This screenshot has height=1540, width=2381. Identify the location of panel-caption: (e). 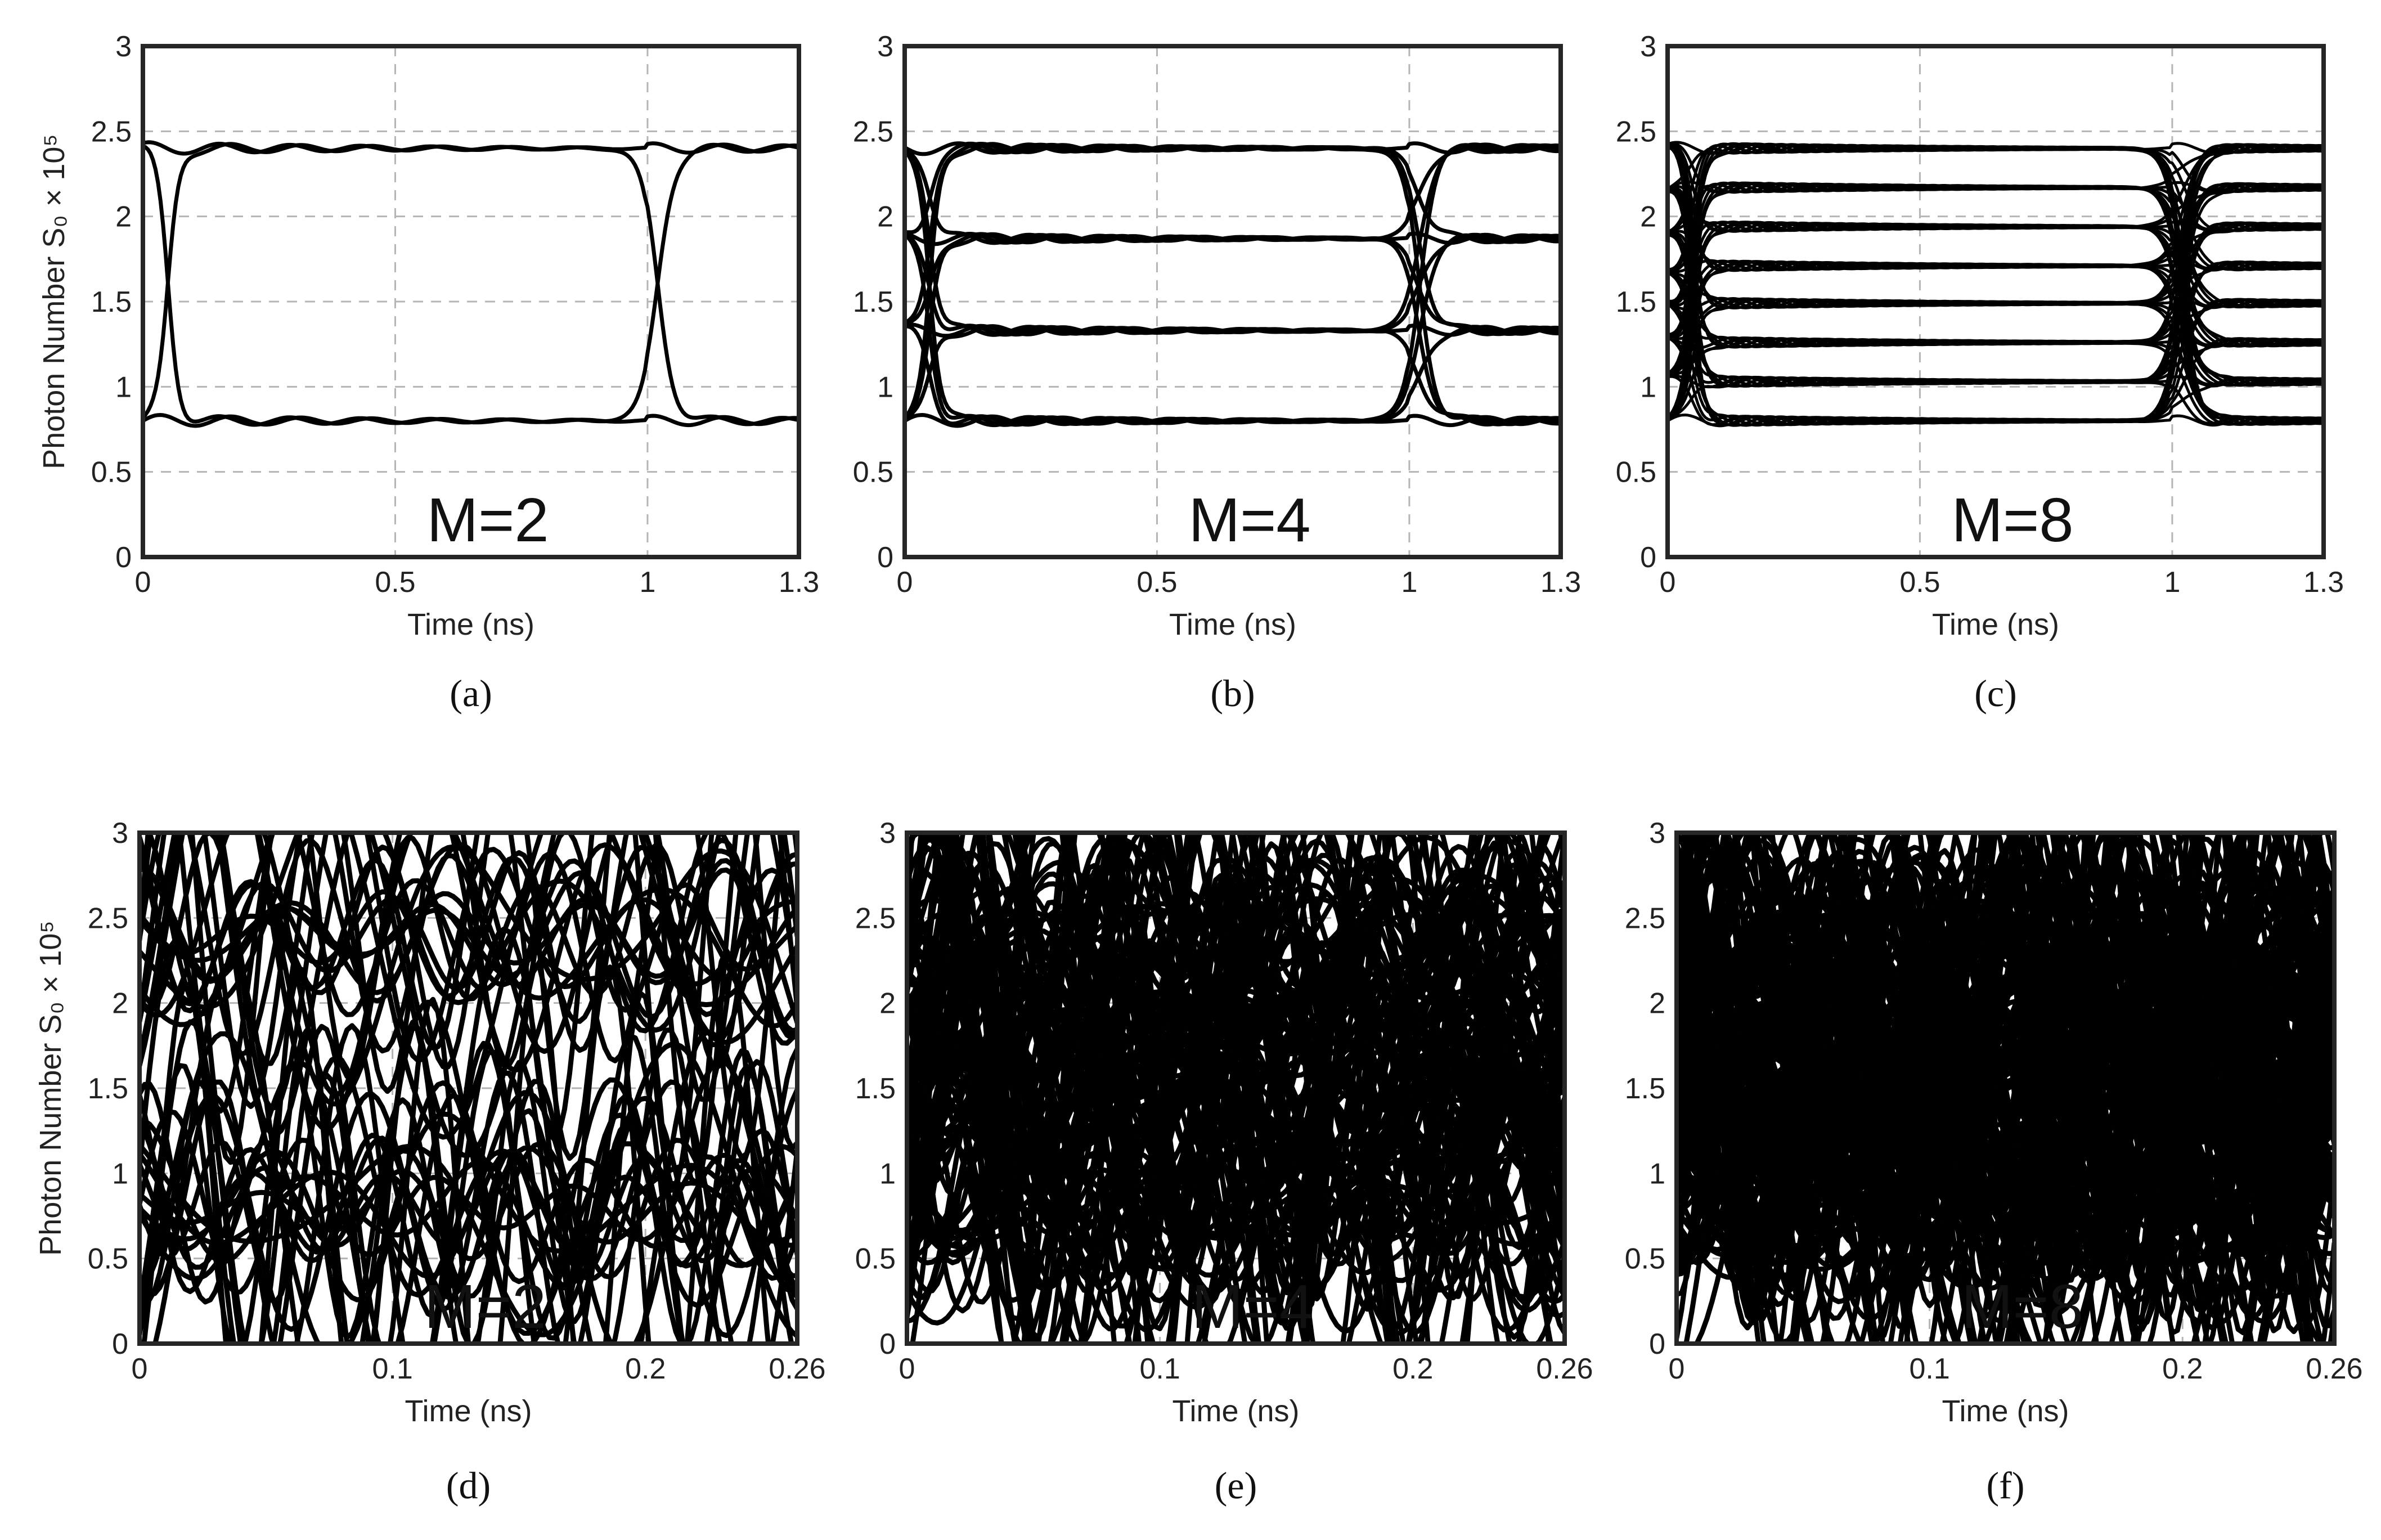
(1236, 1486).